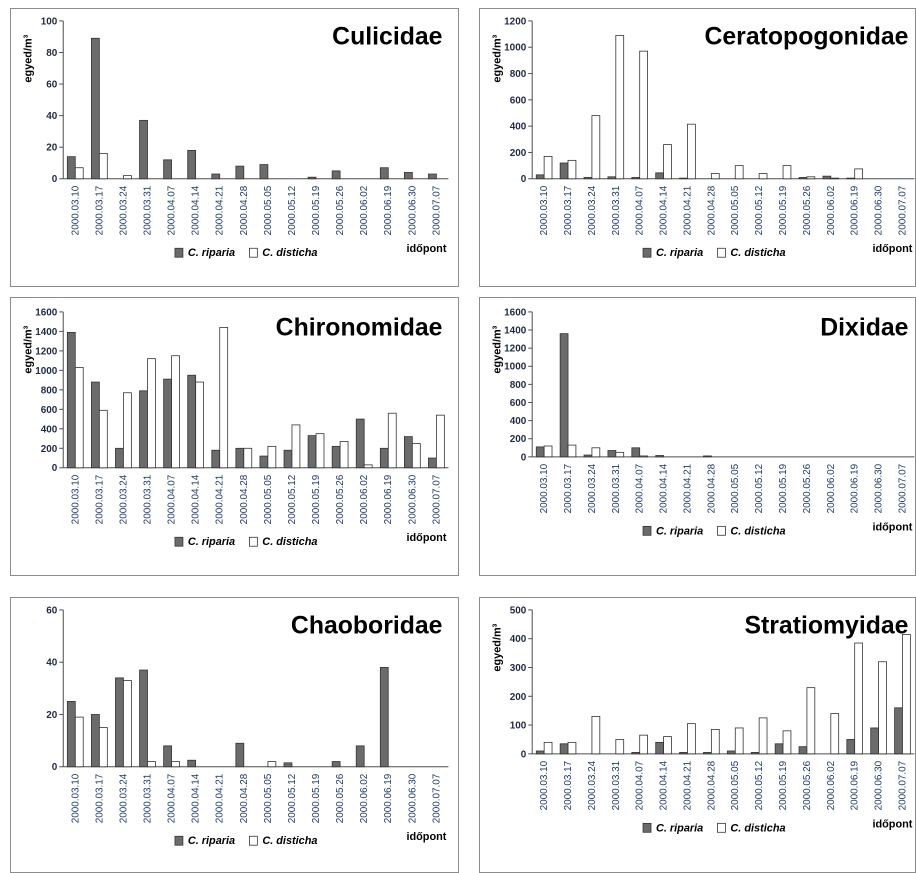  I want to click on x-tick-label: 2000.03.24, so click(123, 499).